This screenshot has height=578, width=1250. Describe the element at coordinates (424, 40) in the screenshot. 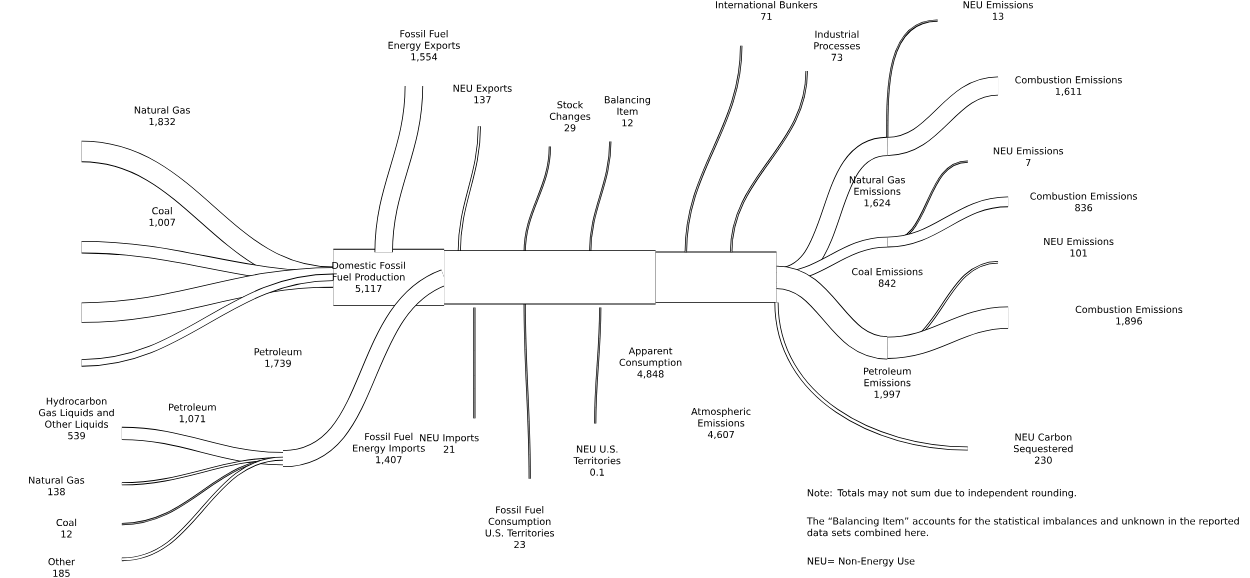

I see `category-label: Fossil Fuel Energy Exports` at that location.